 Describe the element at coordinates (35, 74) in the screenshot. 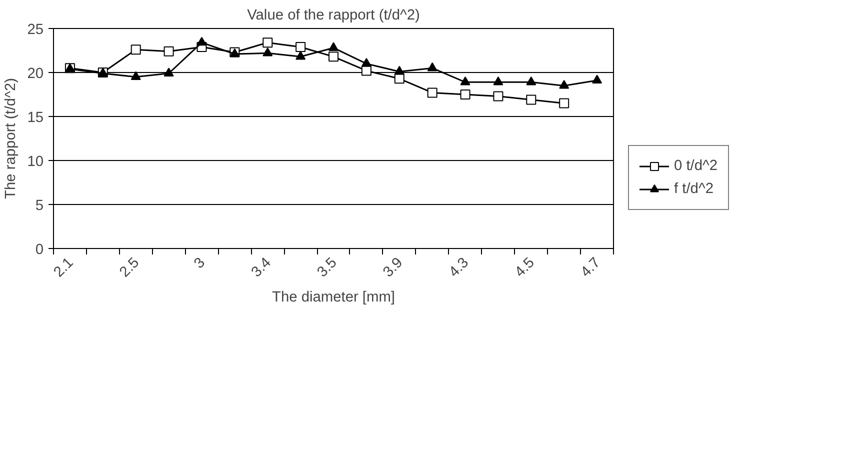

I see `y-tick-label: 20` at that location.